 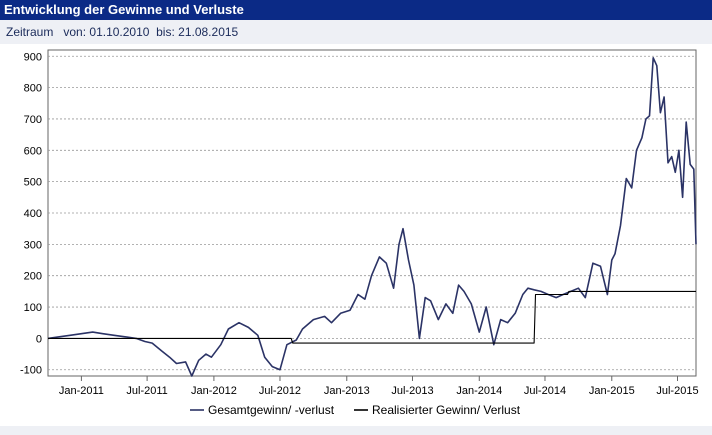 I want to click on widget-title: Entwicklung der Gewinne und Verluste, so click(x=356, y=10).